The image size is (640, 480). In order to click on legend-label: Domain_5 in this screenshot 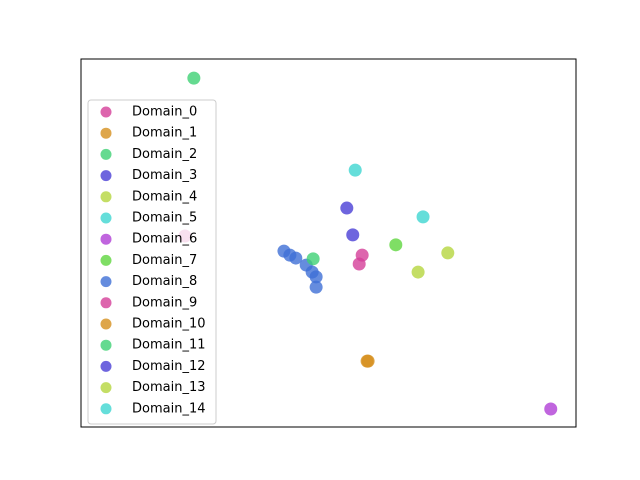, I will do `click(164, 218)`.